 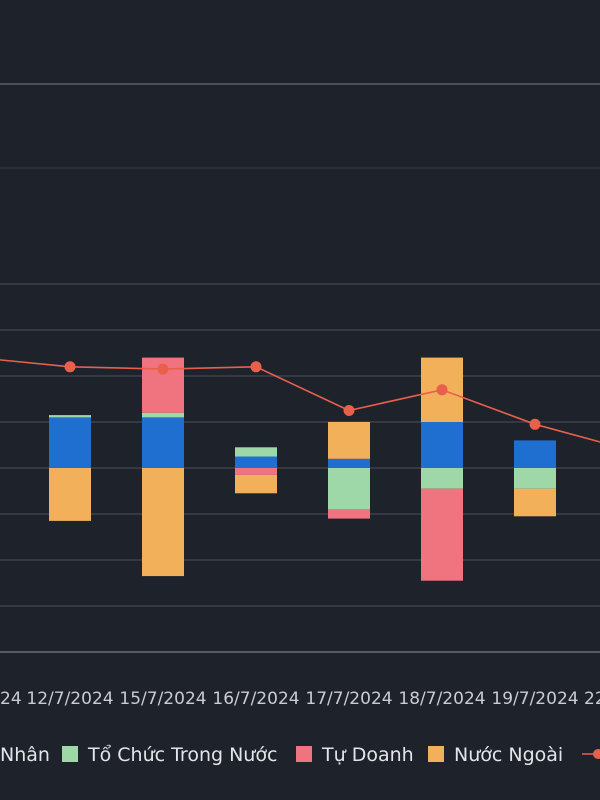 What do you see at coordinates (534, 699) in the screenshot?
I see `x-tick-label: 19/7/2024` at bounding box center [534, 699].